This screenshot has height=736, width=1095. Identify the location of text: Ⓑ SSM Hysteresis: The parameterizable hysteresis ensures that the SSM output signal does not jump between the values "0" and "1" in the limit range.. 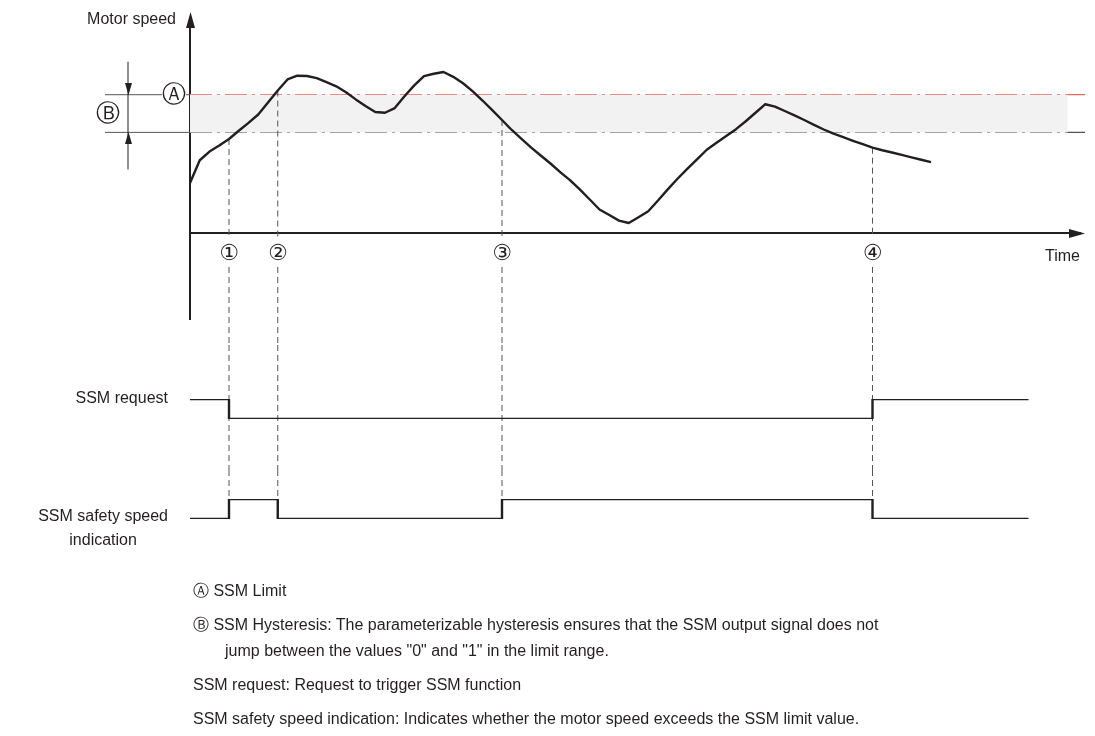
(536, 638).